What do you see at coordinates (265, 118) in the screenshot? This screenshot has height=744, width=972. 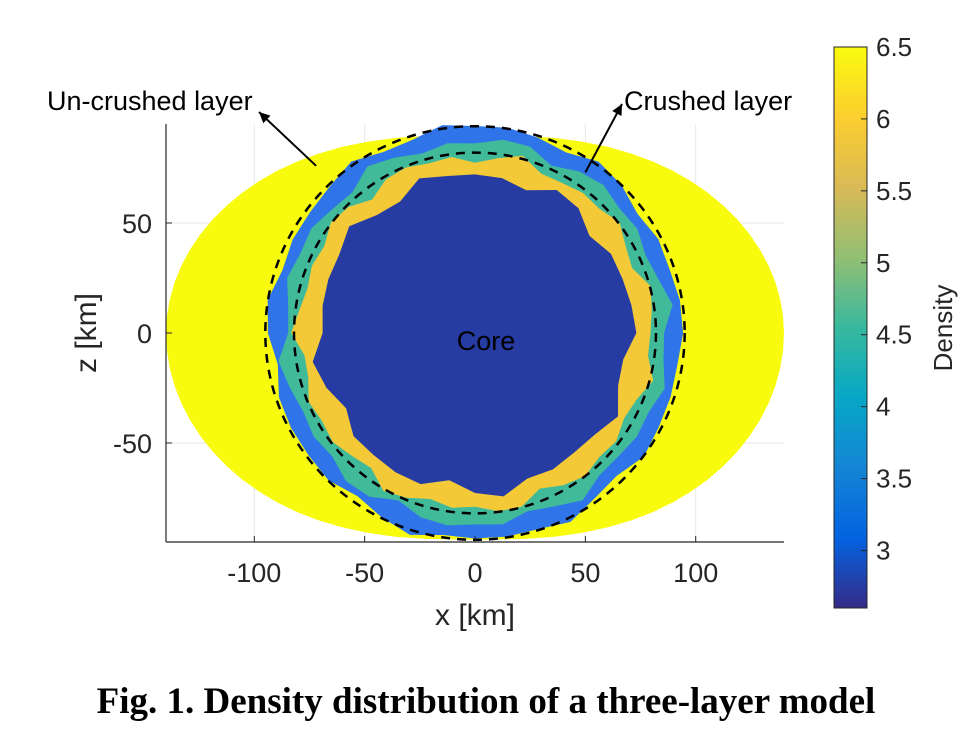 I see `arrow-uncrushed-head` at bounding box center [265, 118].